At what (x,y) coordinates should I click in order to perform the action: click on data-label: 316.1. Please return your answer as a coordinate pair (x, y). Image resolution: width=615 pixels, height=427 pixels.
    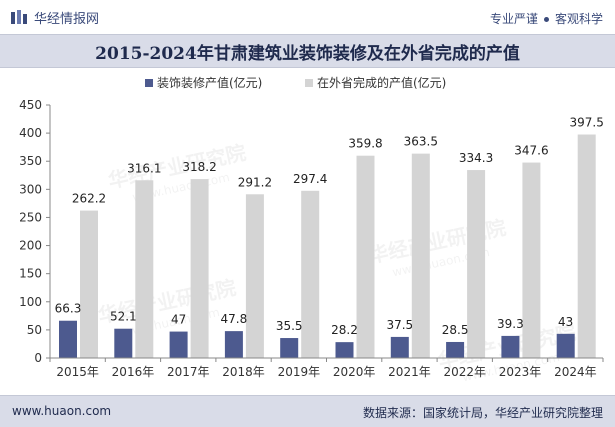
    Looking at the image, I should click on (144, 168).